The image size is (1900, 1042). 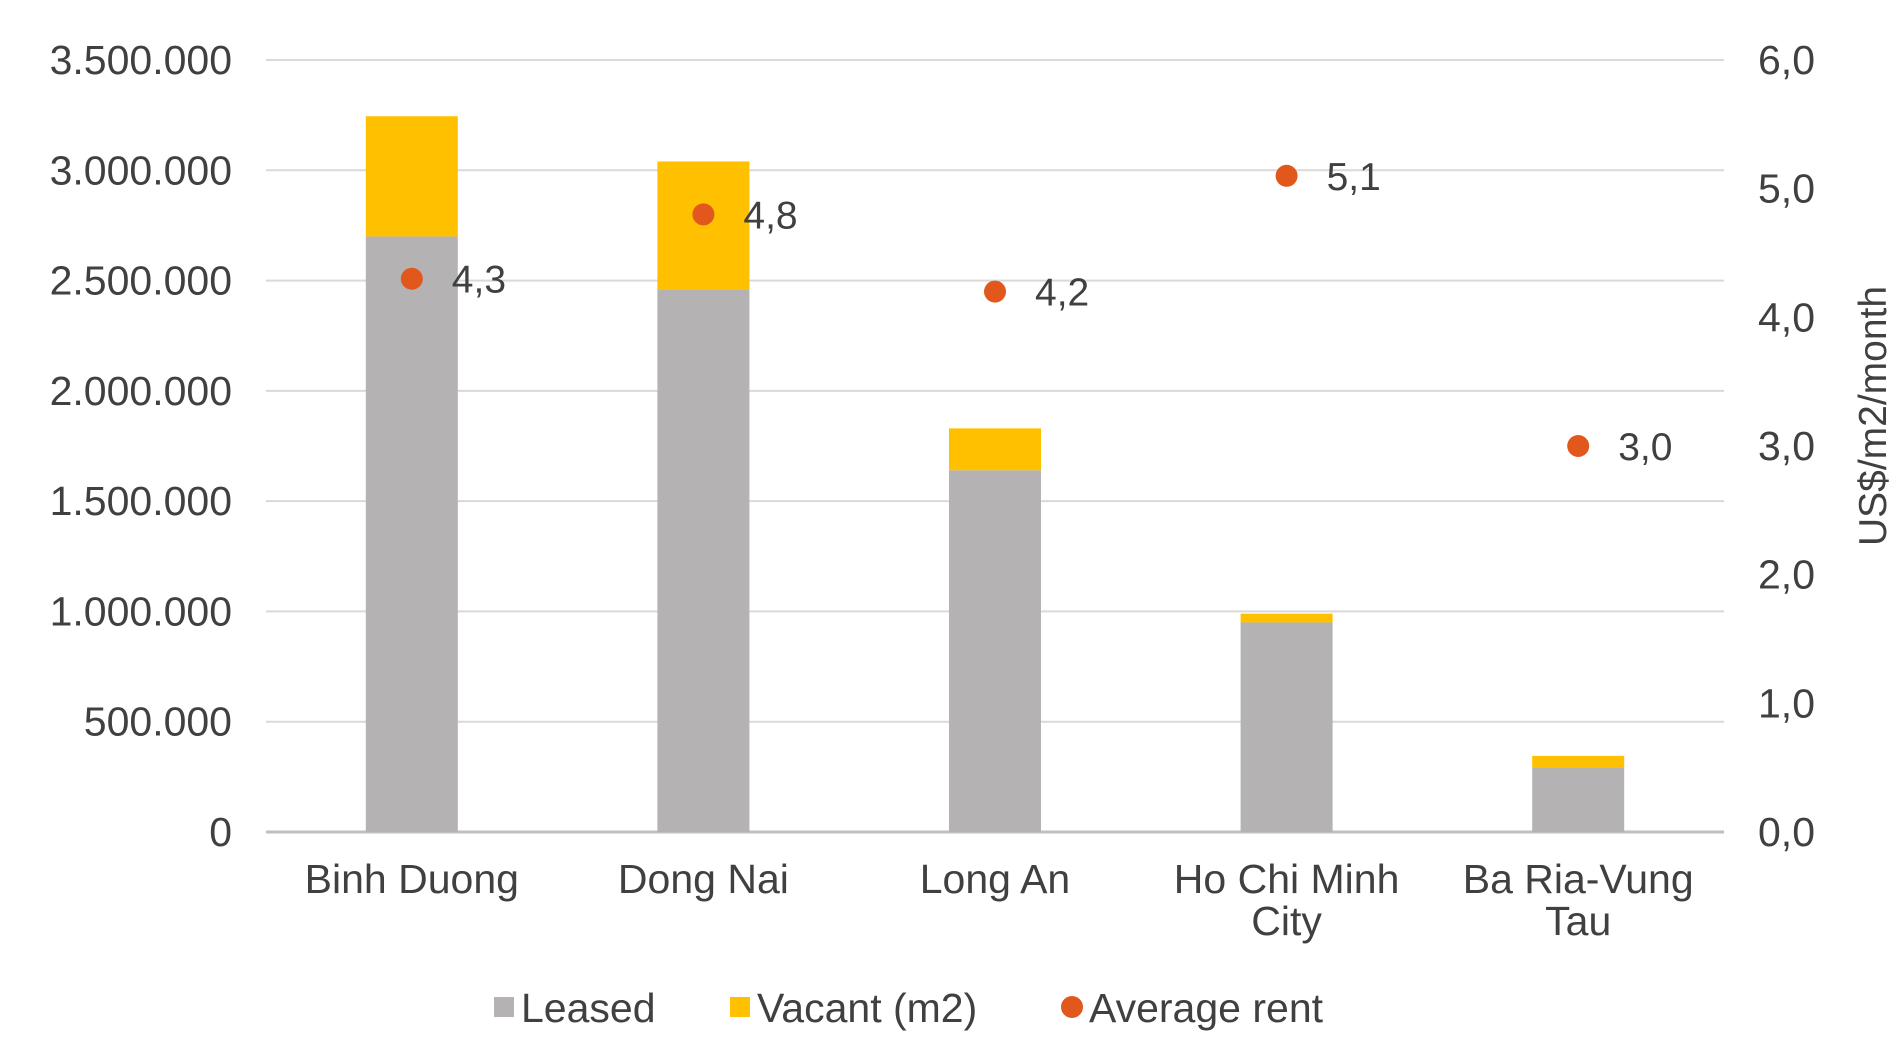 What do you see at coordinates (1786, 832) in the screenshot?
I see `y-right-tick-label: 0,0` at bounding box center [1786, 832].